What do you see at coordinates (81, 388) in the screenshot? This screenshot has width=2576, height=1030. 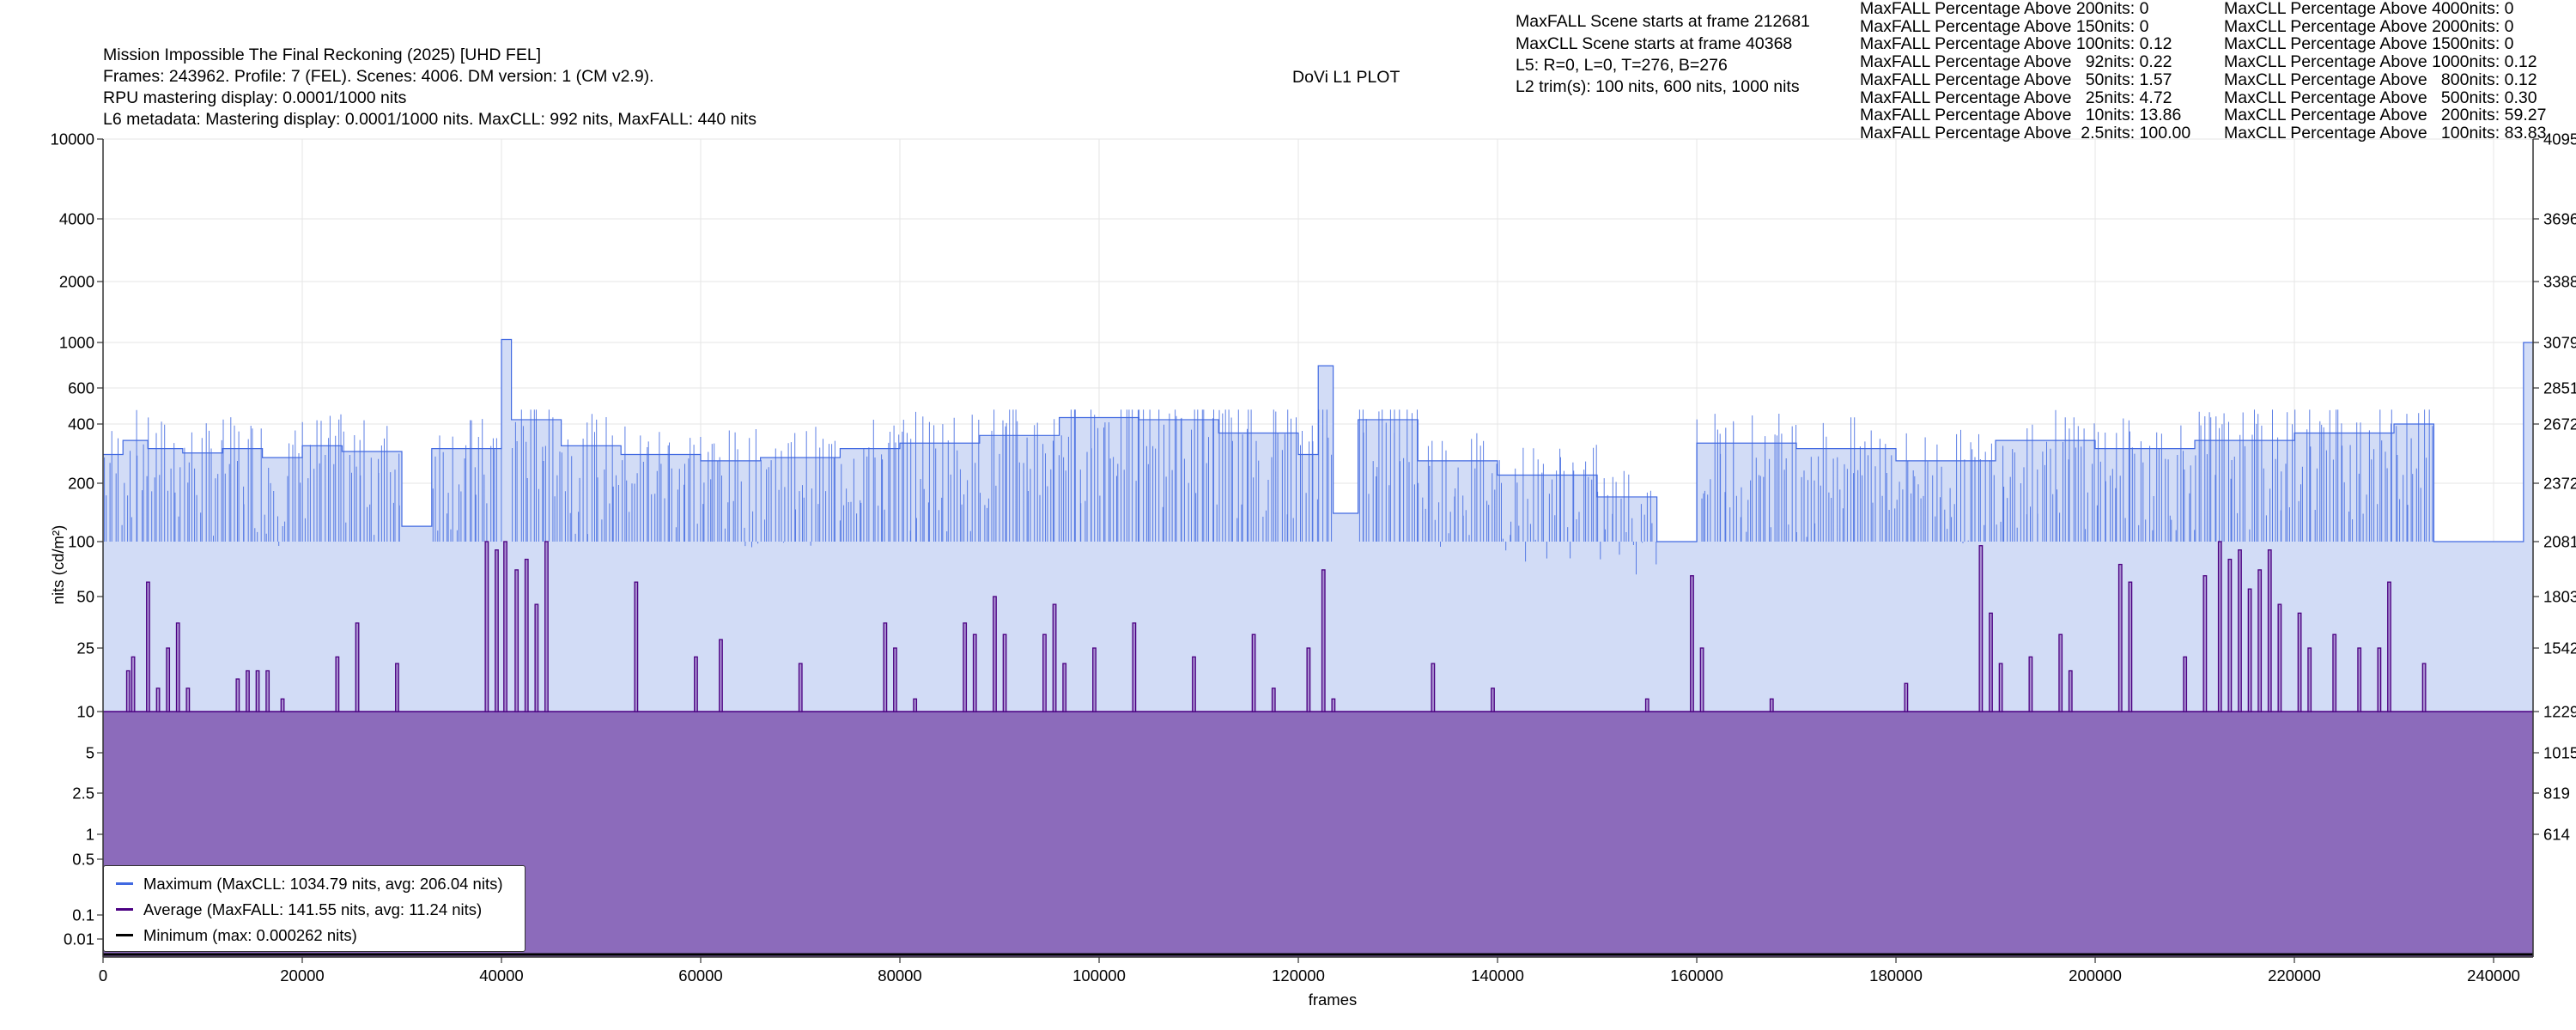 I see `y-tick-label: 600` at bounding box center [81, 388].